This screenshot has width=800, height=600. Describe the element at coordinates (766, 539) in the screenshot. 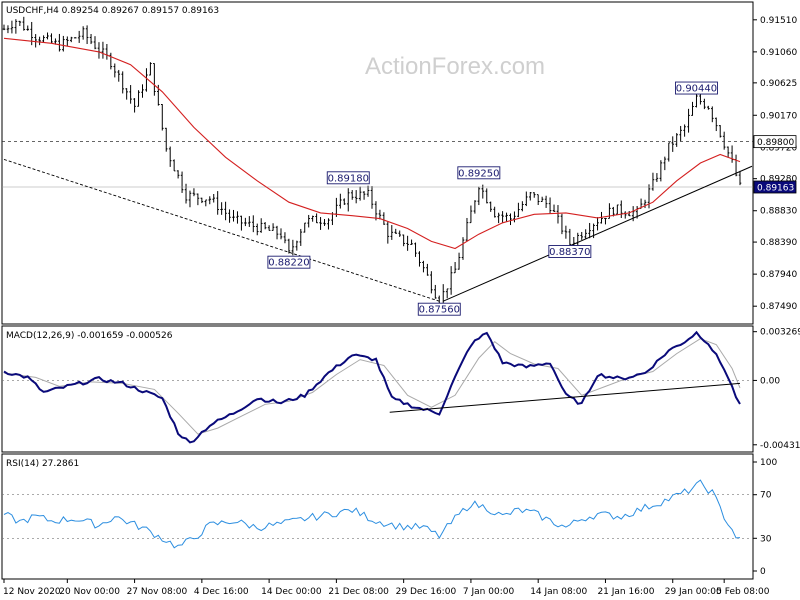

I see `rsi-y-tick-label: 30` at that location.